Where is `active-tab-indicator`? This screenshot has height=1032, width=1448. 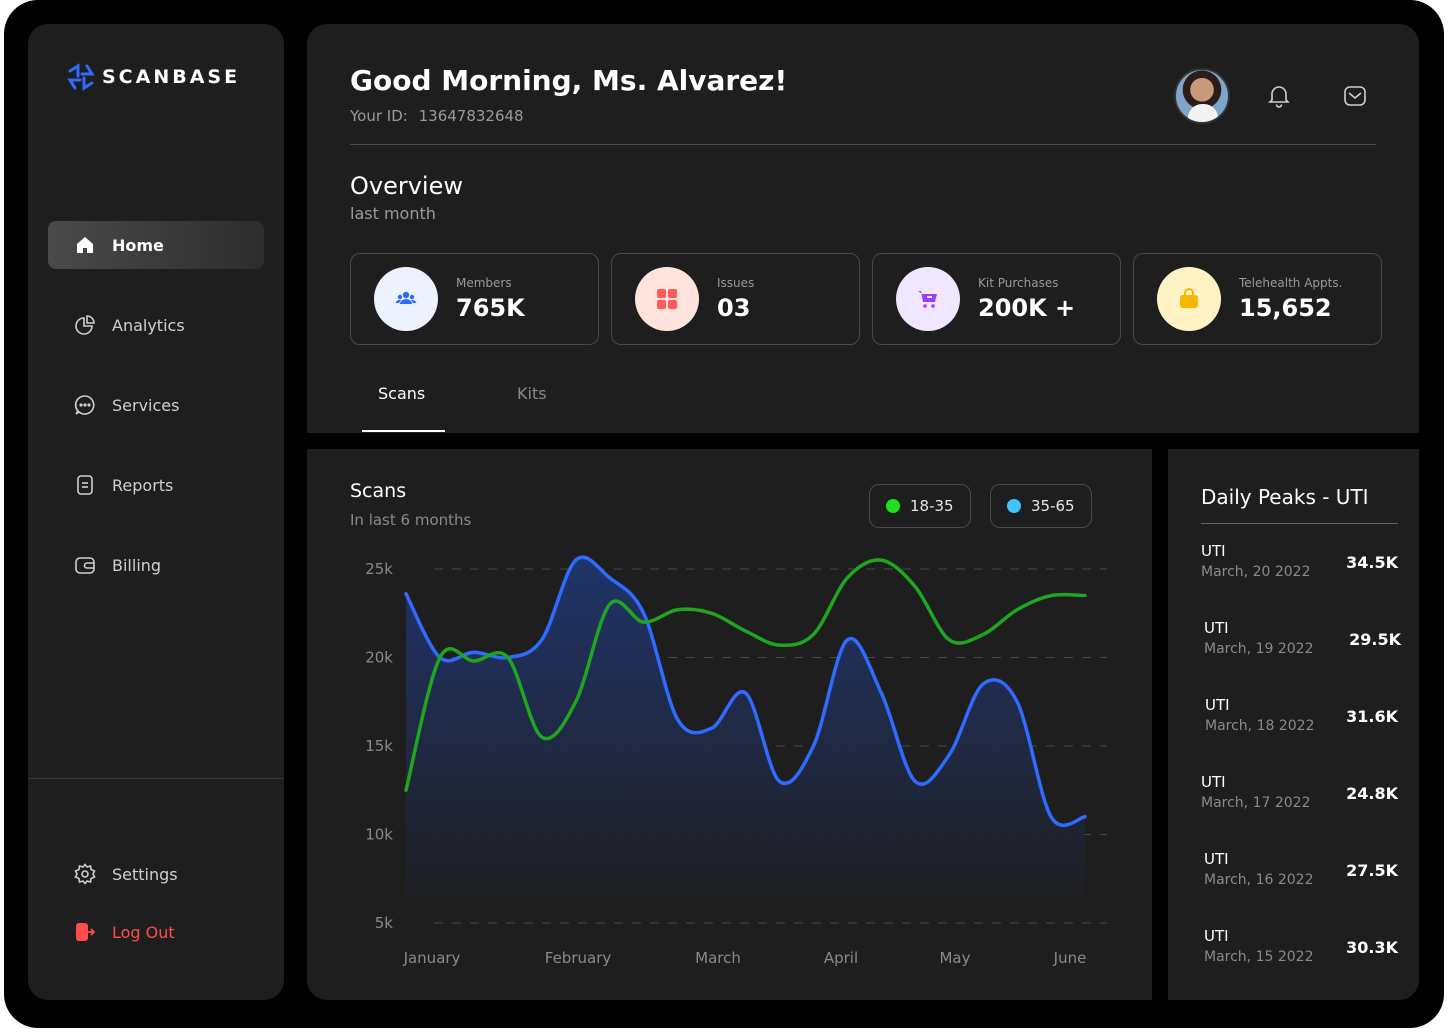 active-tab-indicator is located at coordinates (403, 431).